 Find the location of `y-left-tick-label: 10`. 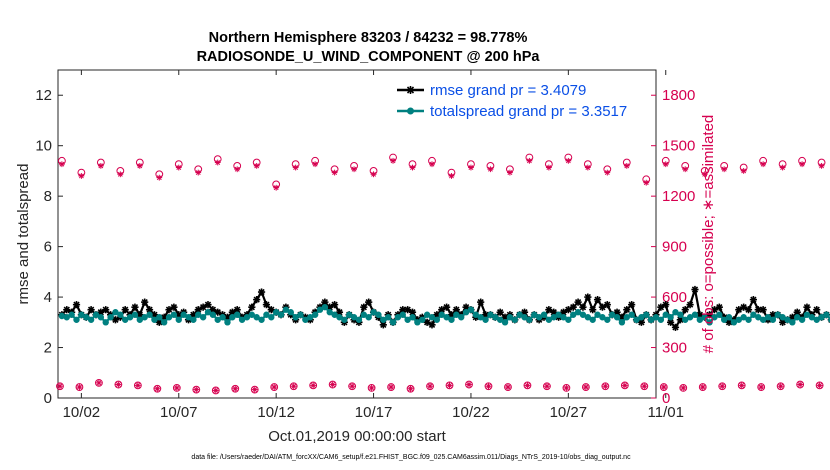

y-left-tick-label: 10 is located at coordinates (43, 146).